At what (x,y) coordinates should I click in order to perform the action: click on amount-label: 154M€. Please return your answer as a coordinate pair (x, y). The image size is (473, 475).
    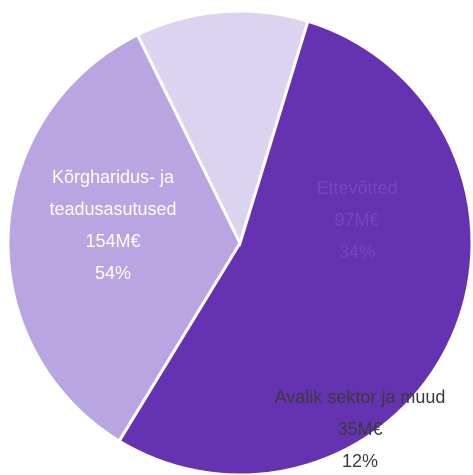
    Looking at the image, I should click on (113, 241).